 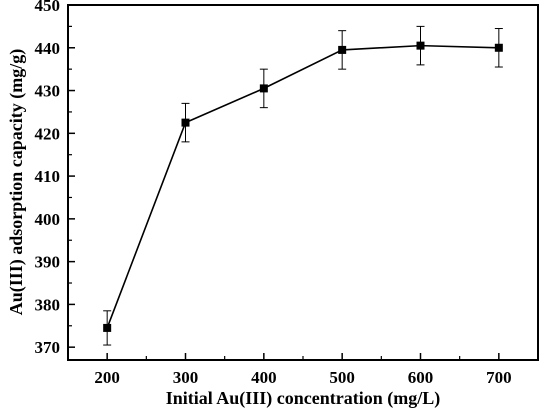 I want to click on x-tick-label: 700, so click(x=499, y=377).